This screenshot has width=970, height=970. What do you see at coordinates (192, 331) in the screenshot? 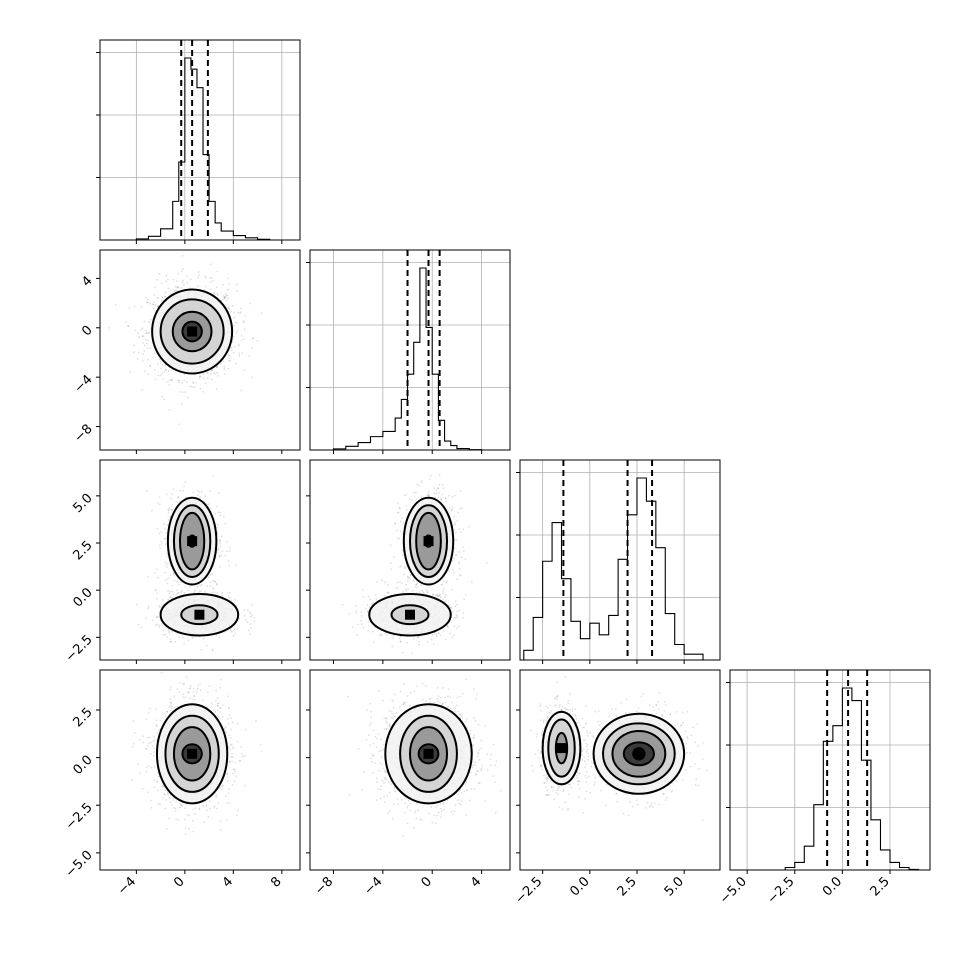
I see `density-peak` at bounding box center [192, 331].